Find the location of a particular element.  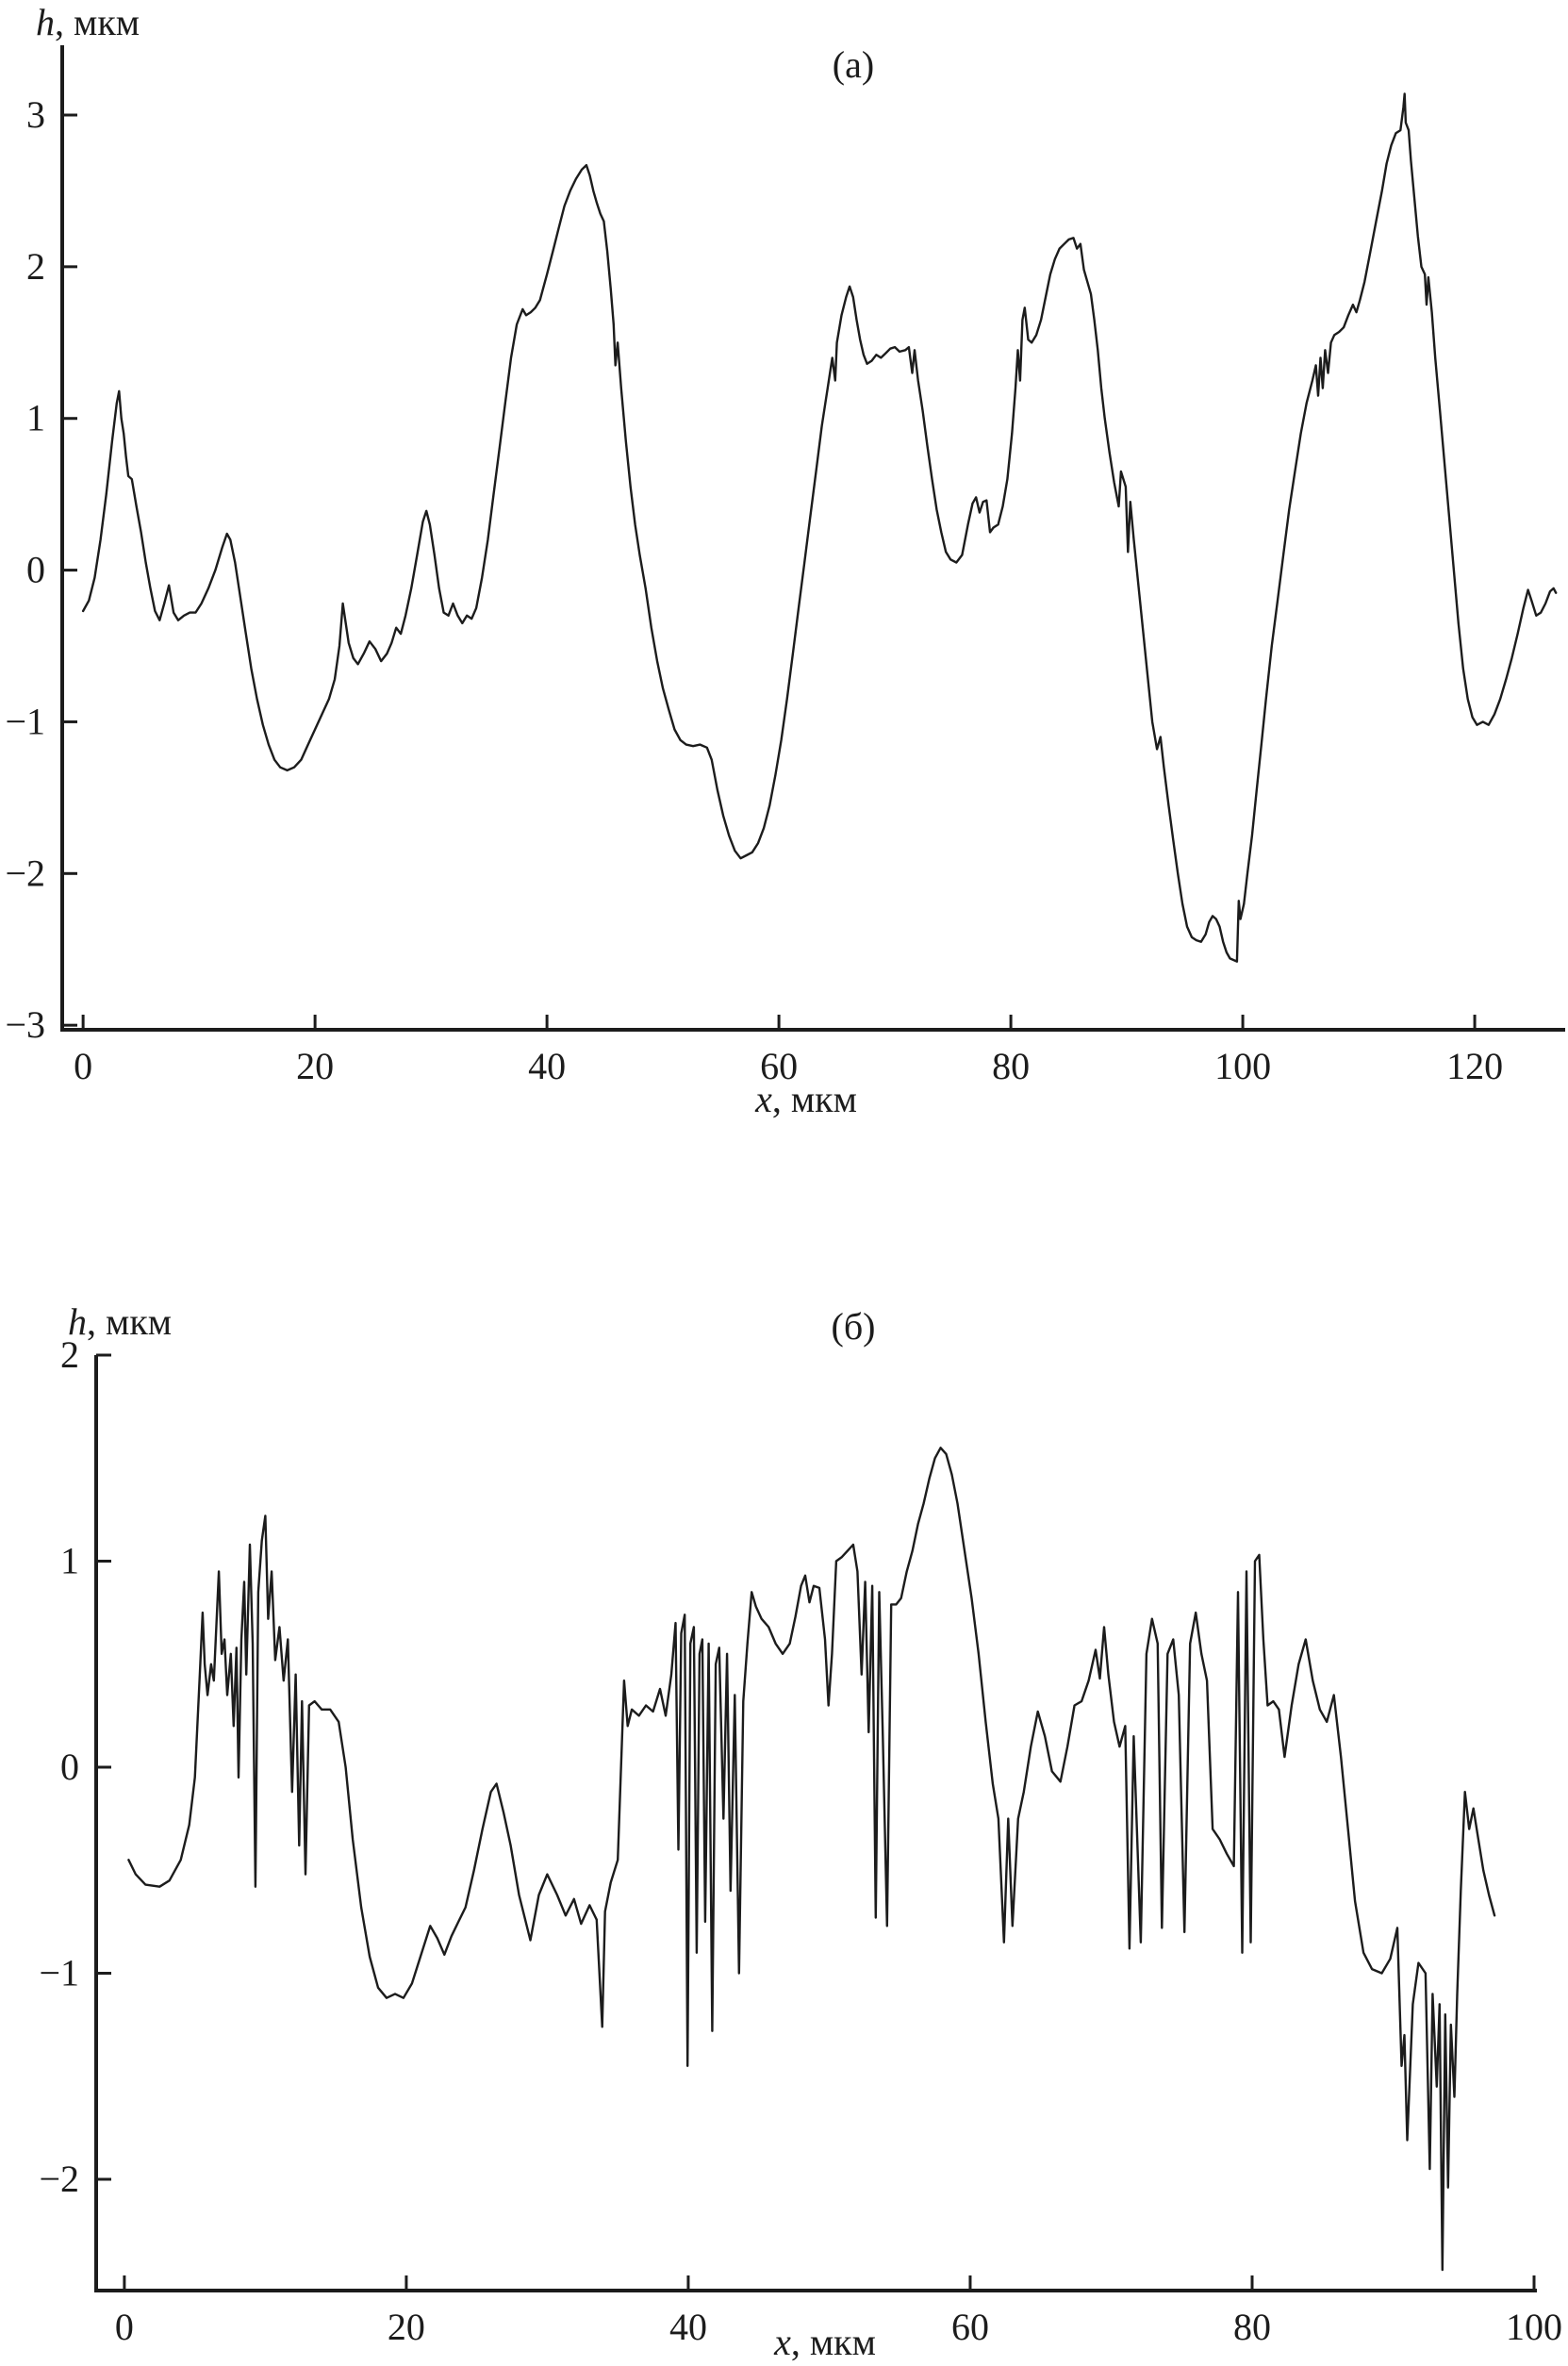

chart-b-xlabel-rest: , мкм is located at coordinates (833, 2342).